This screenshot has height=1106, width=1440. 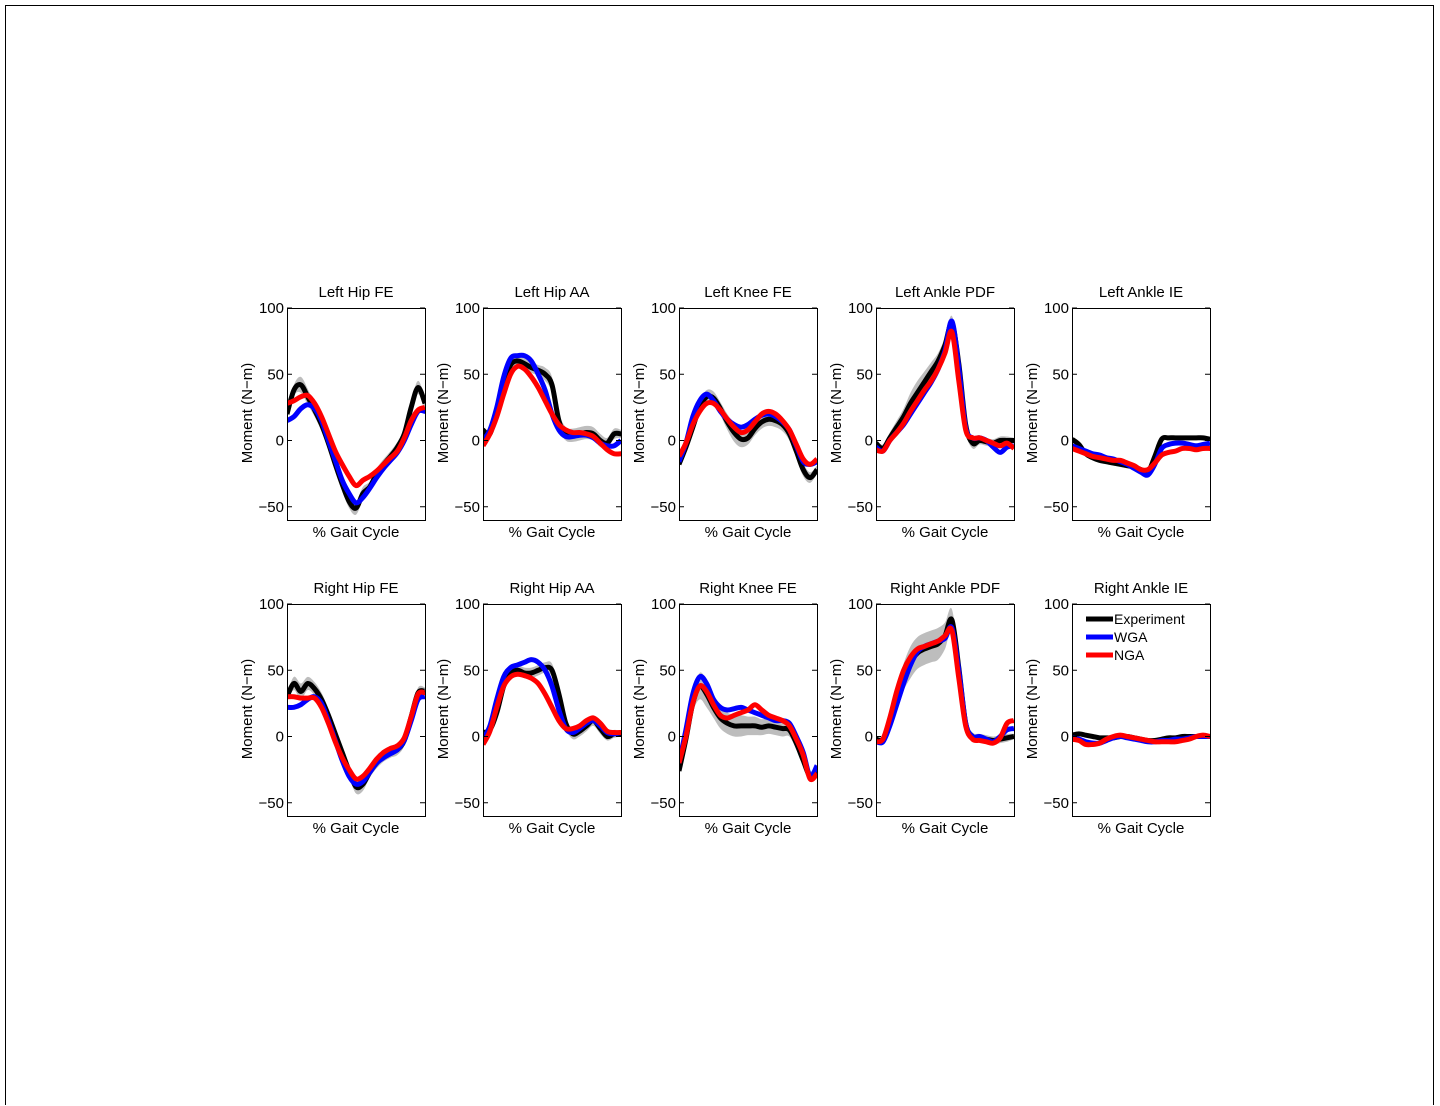 What do you see at coordinates (1131, 637) in the screenshot?
I see `legend-label-wga: WGA` at bounding box center [1131, 637].